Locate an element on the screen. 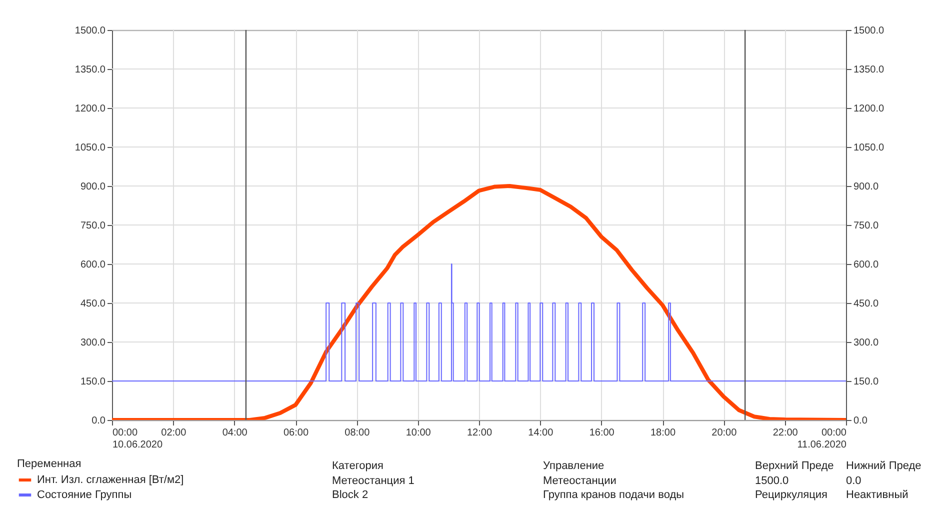 This screenshot has height=506, width=928. y2-tick-label: 150.0 is located at coordinates (866, 382).